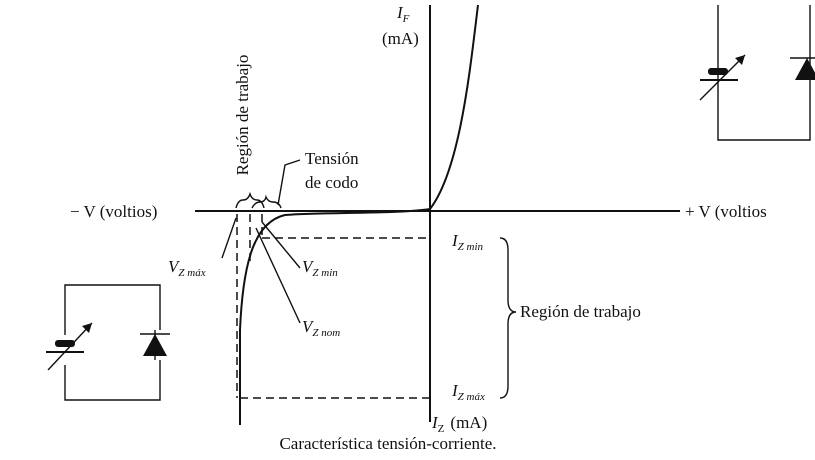 The width and height of the screenshot is (815, 460). Describe the element at coordinates (331, 182) in the screenshot. I see `knee-label: de codo` at that location.